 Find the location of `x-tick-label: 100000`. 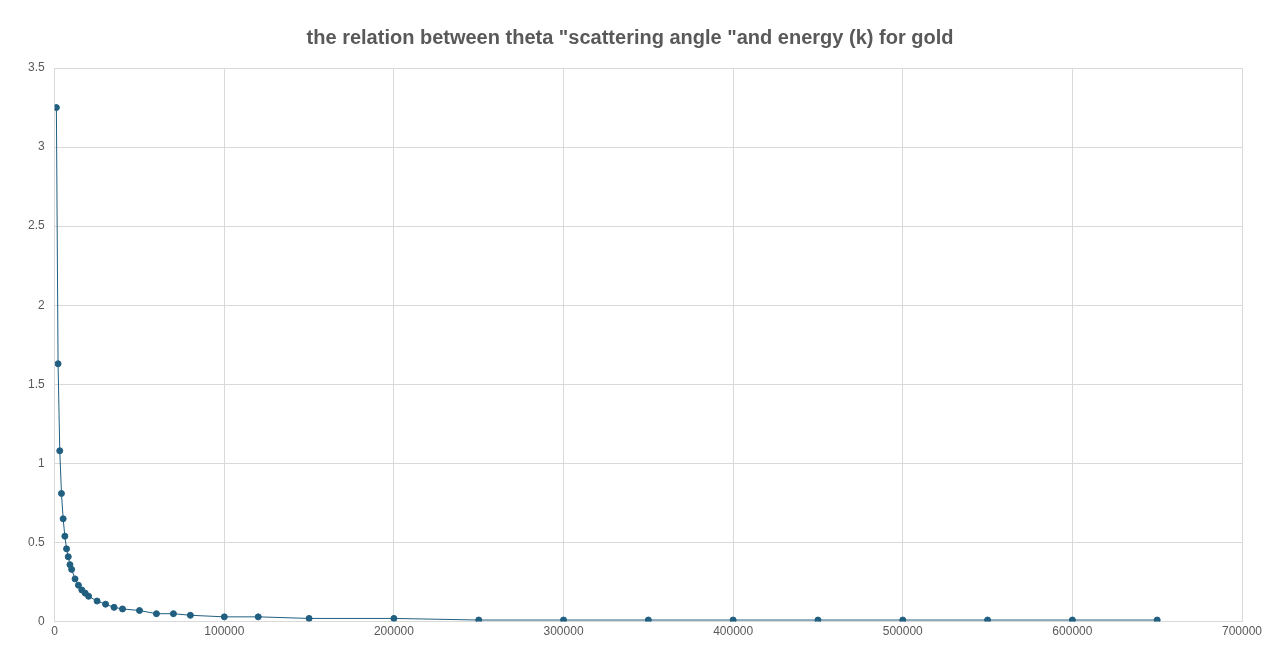

x-tick-label: 100000 is located at coordinates (224, 631).